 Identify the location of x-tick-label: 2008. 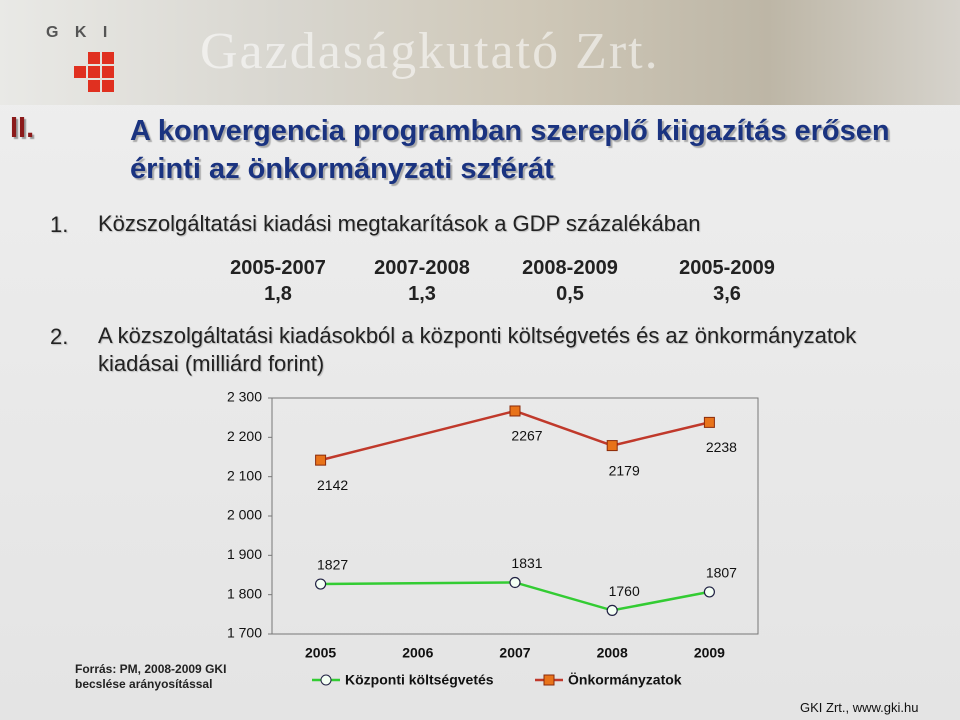
(612, 653).